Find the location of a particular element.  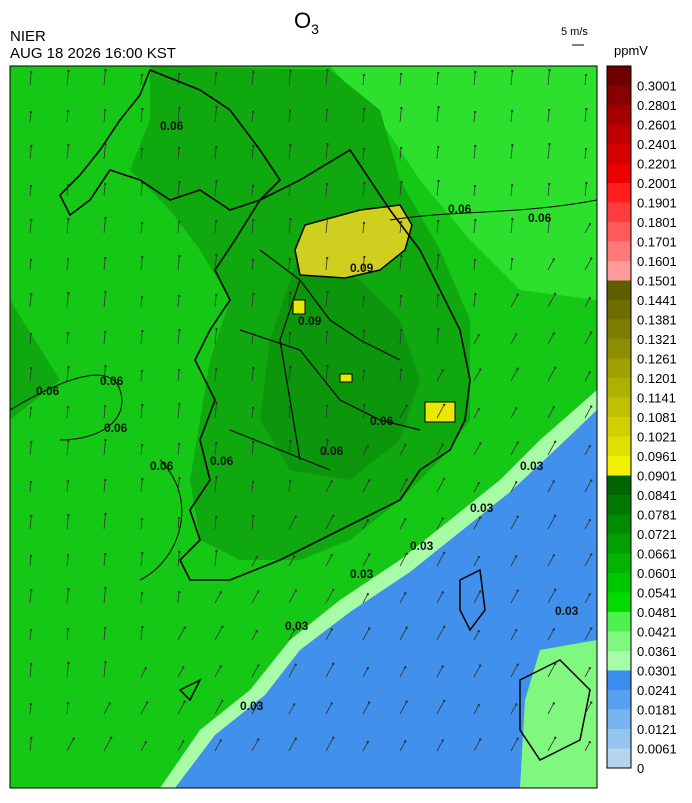

province-border is located at coordinates (325, 360).